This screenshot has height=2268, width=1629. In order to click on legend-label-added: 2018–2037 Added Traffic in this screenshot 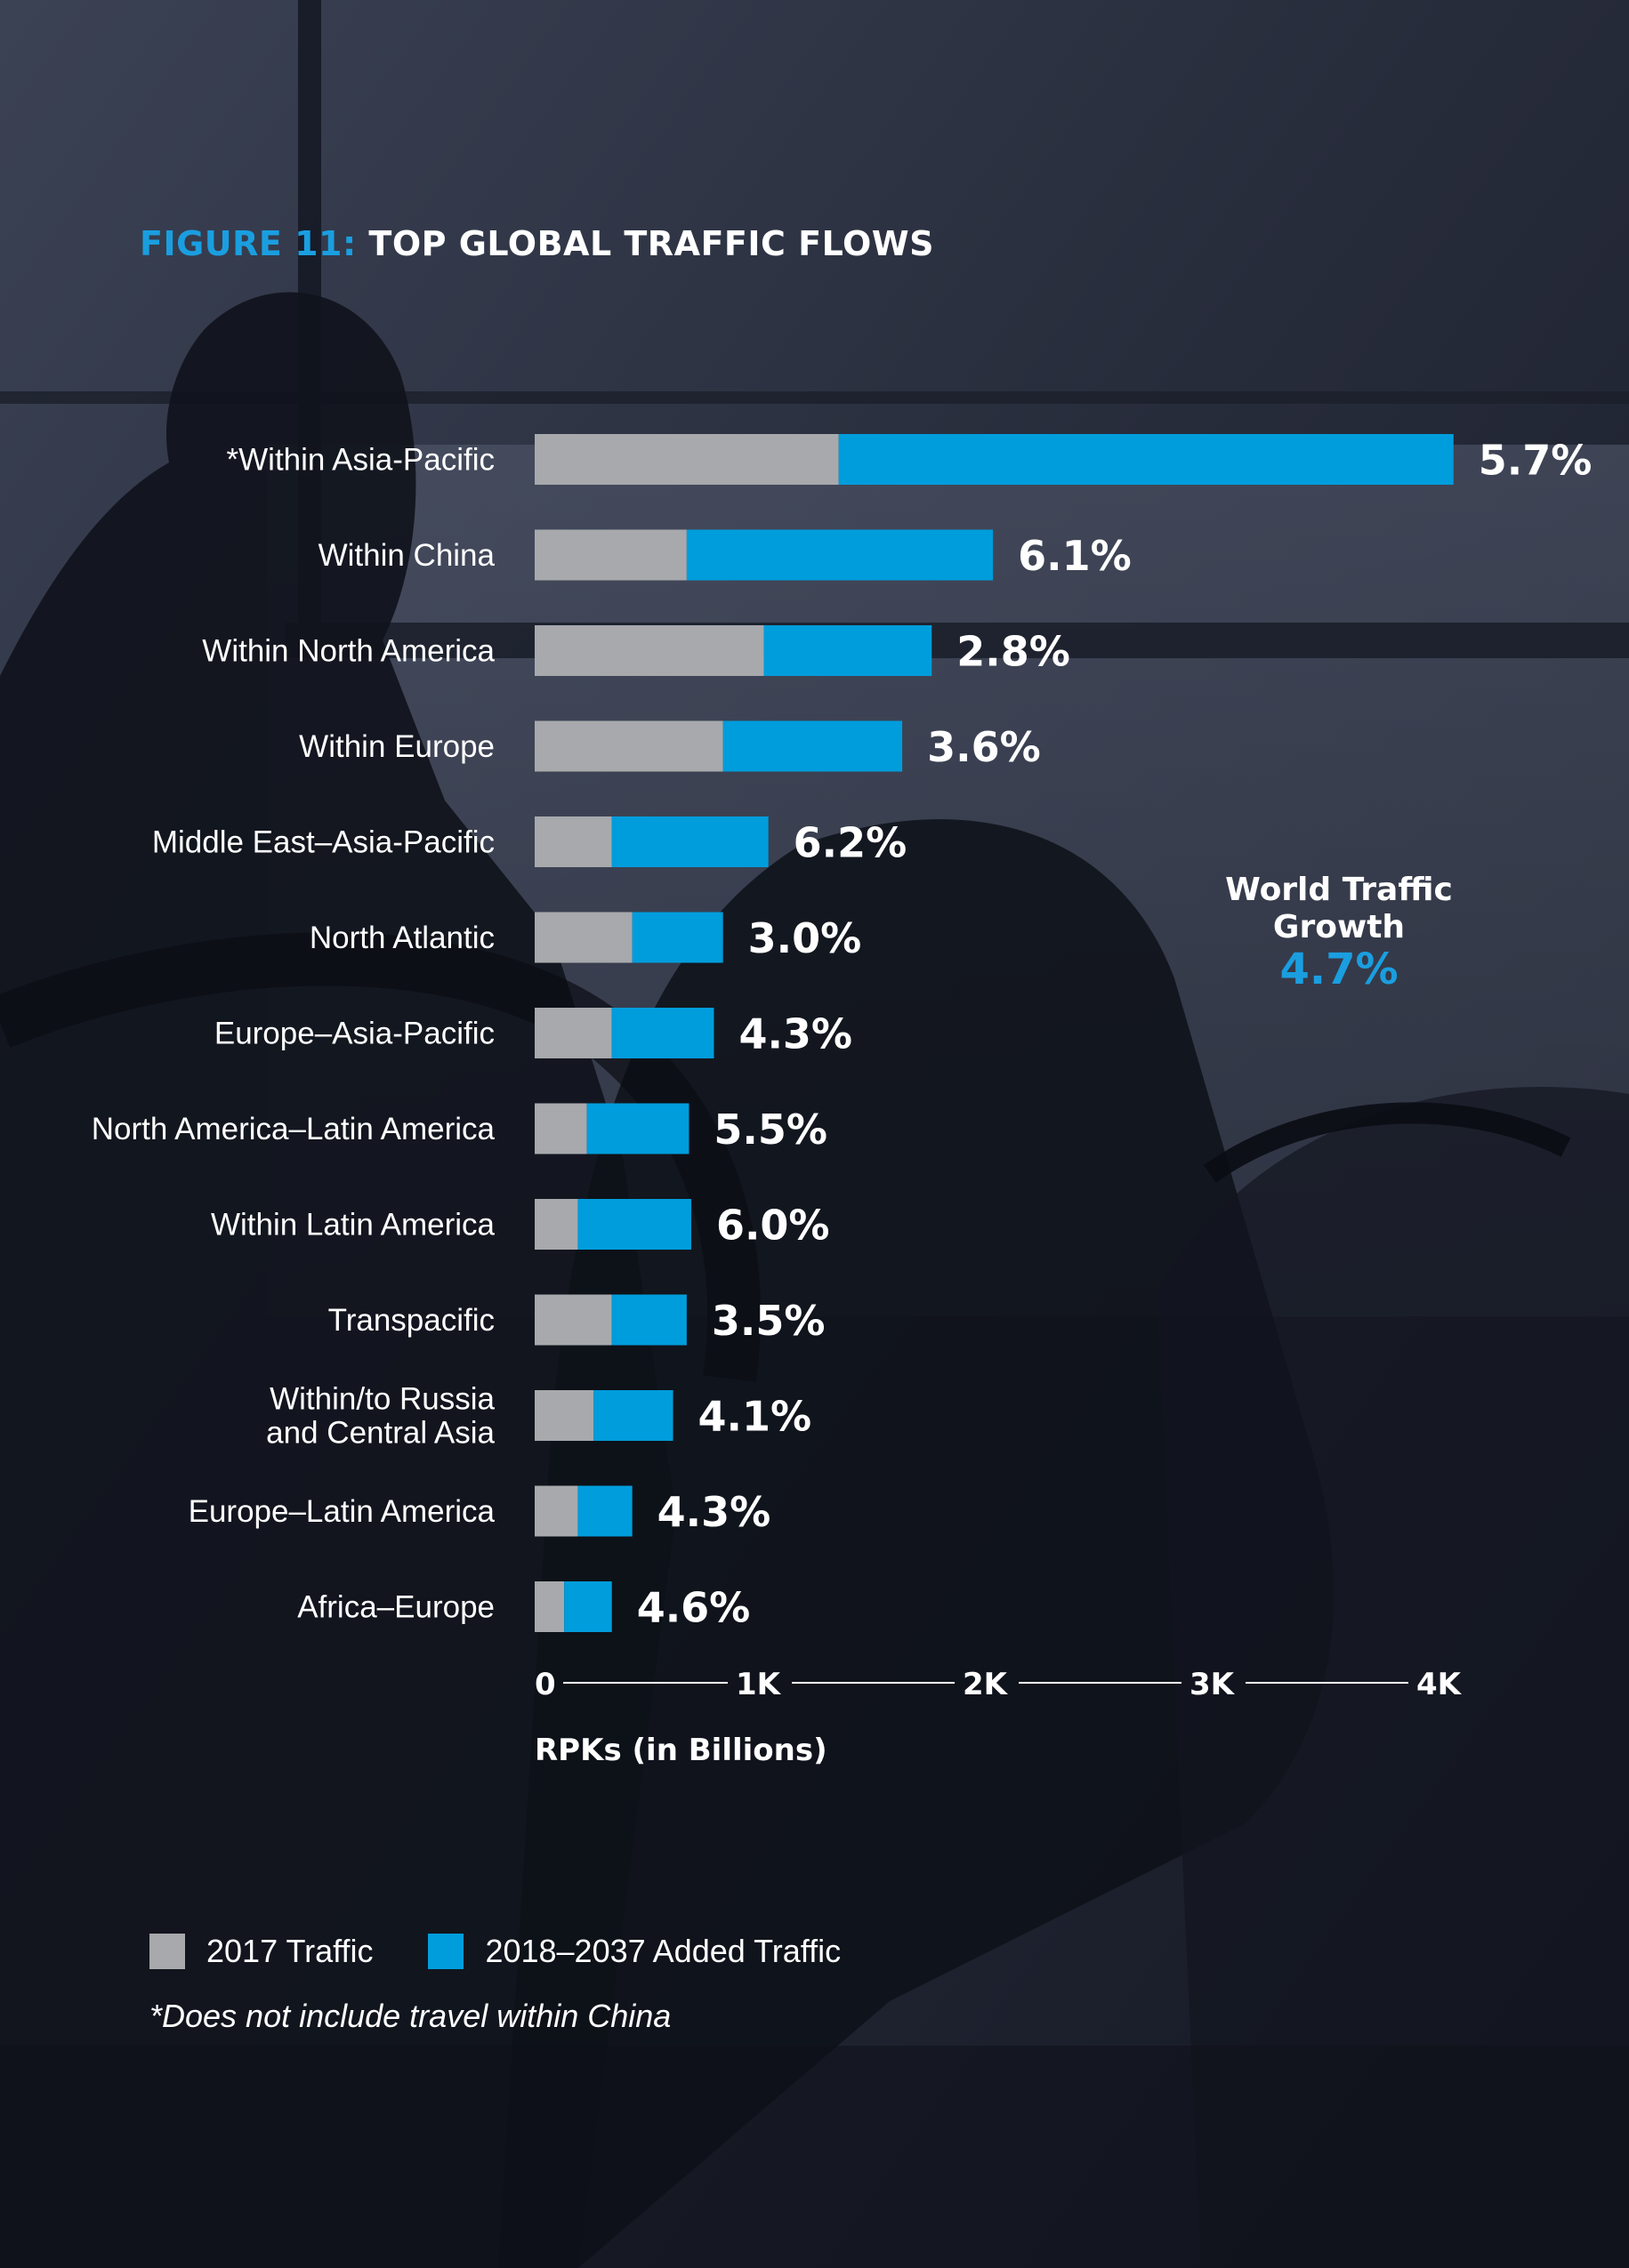, I will do `click(663, 1951)`.